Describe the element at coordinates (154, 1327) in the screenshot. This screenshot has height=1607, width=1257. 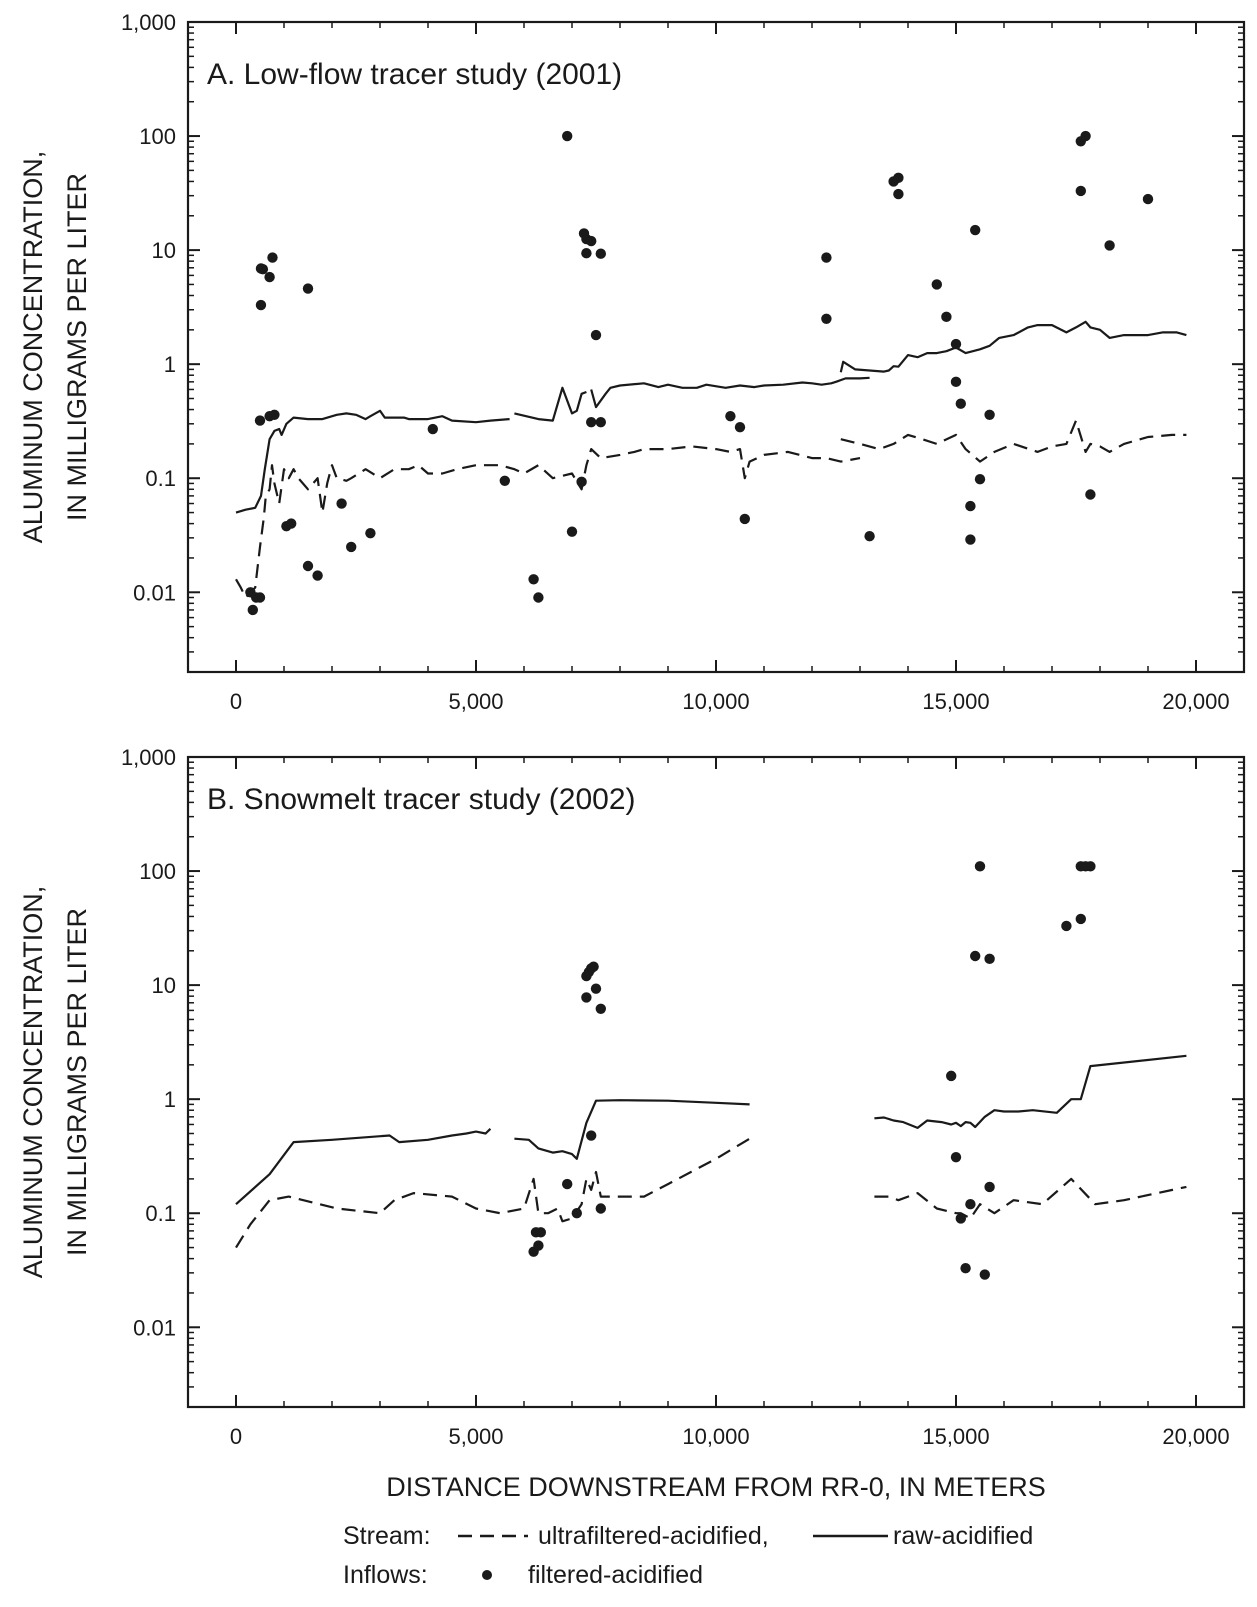
I see `panel-b-y-tick-label: 0.01` at that location.